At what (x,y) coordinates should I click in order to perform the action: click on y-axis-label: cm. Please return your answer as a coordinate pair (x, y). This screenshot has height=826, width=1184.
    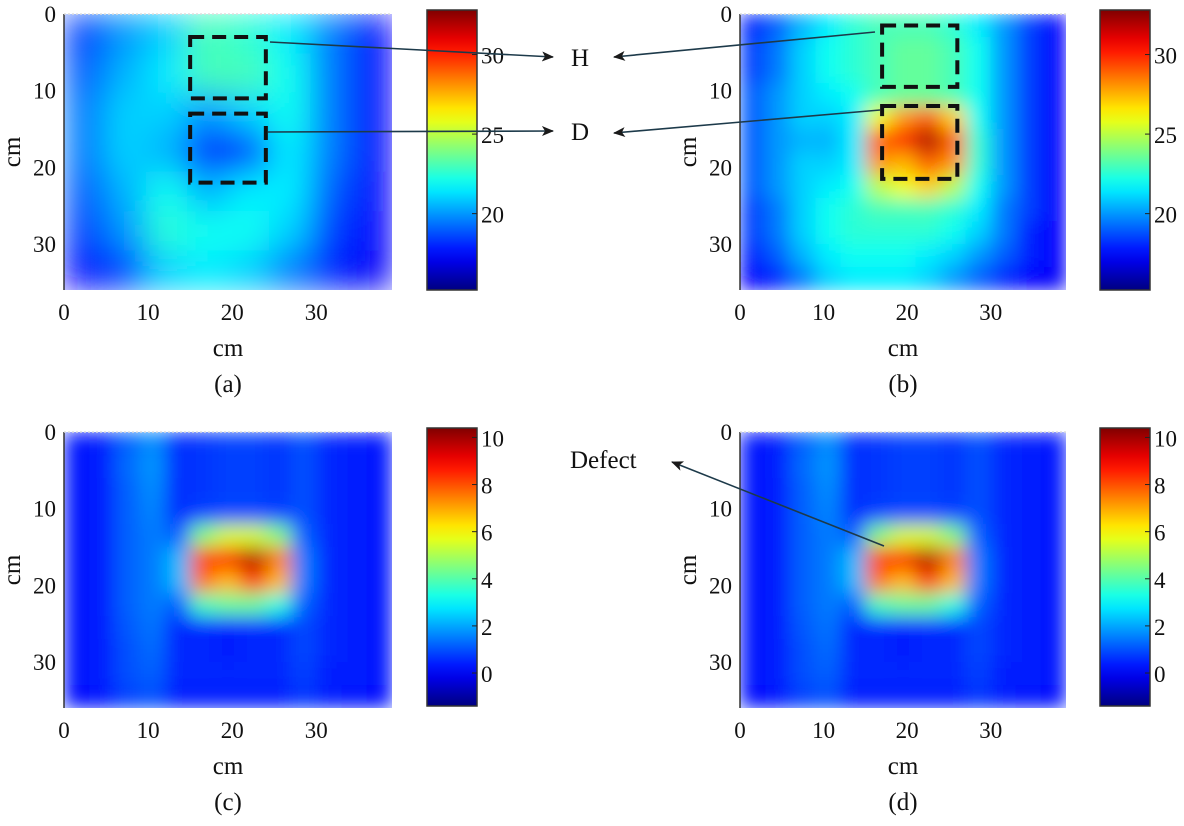
    Looking at the image, I should click on (688, 569).